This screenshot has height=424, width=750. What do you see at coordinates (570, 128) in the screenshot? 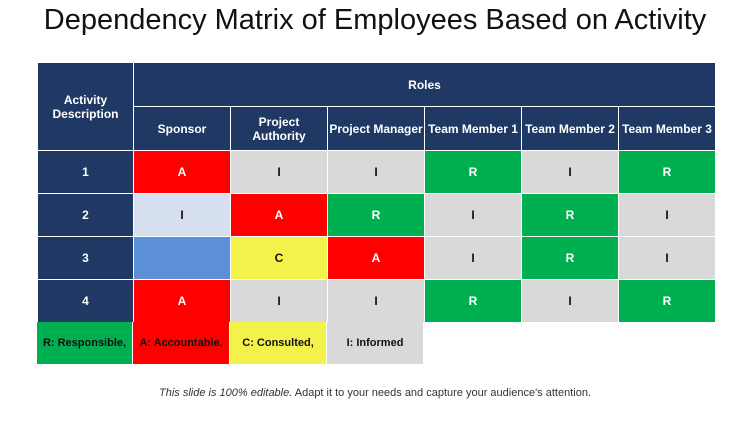
I see `column-header-team-member-2: Team Member 2` at bounding box center [570, 128].